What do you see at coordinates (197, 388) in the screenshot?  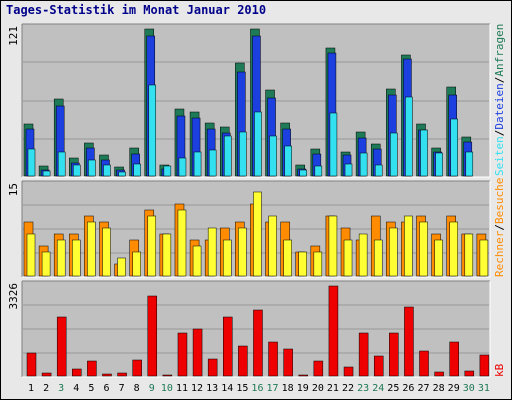 I see `x-tick-label: 12` at bounding box center [197, 388].